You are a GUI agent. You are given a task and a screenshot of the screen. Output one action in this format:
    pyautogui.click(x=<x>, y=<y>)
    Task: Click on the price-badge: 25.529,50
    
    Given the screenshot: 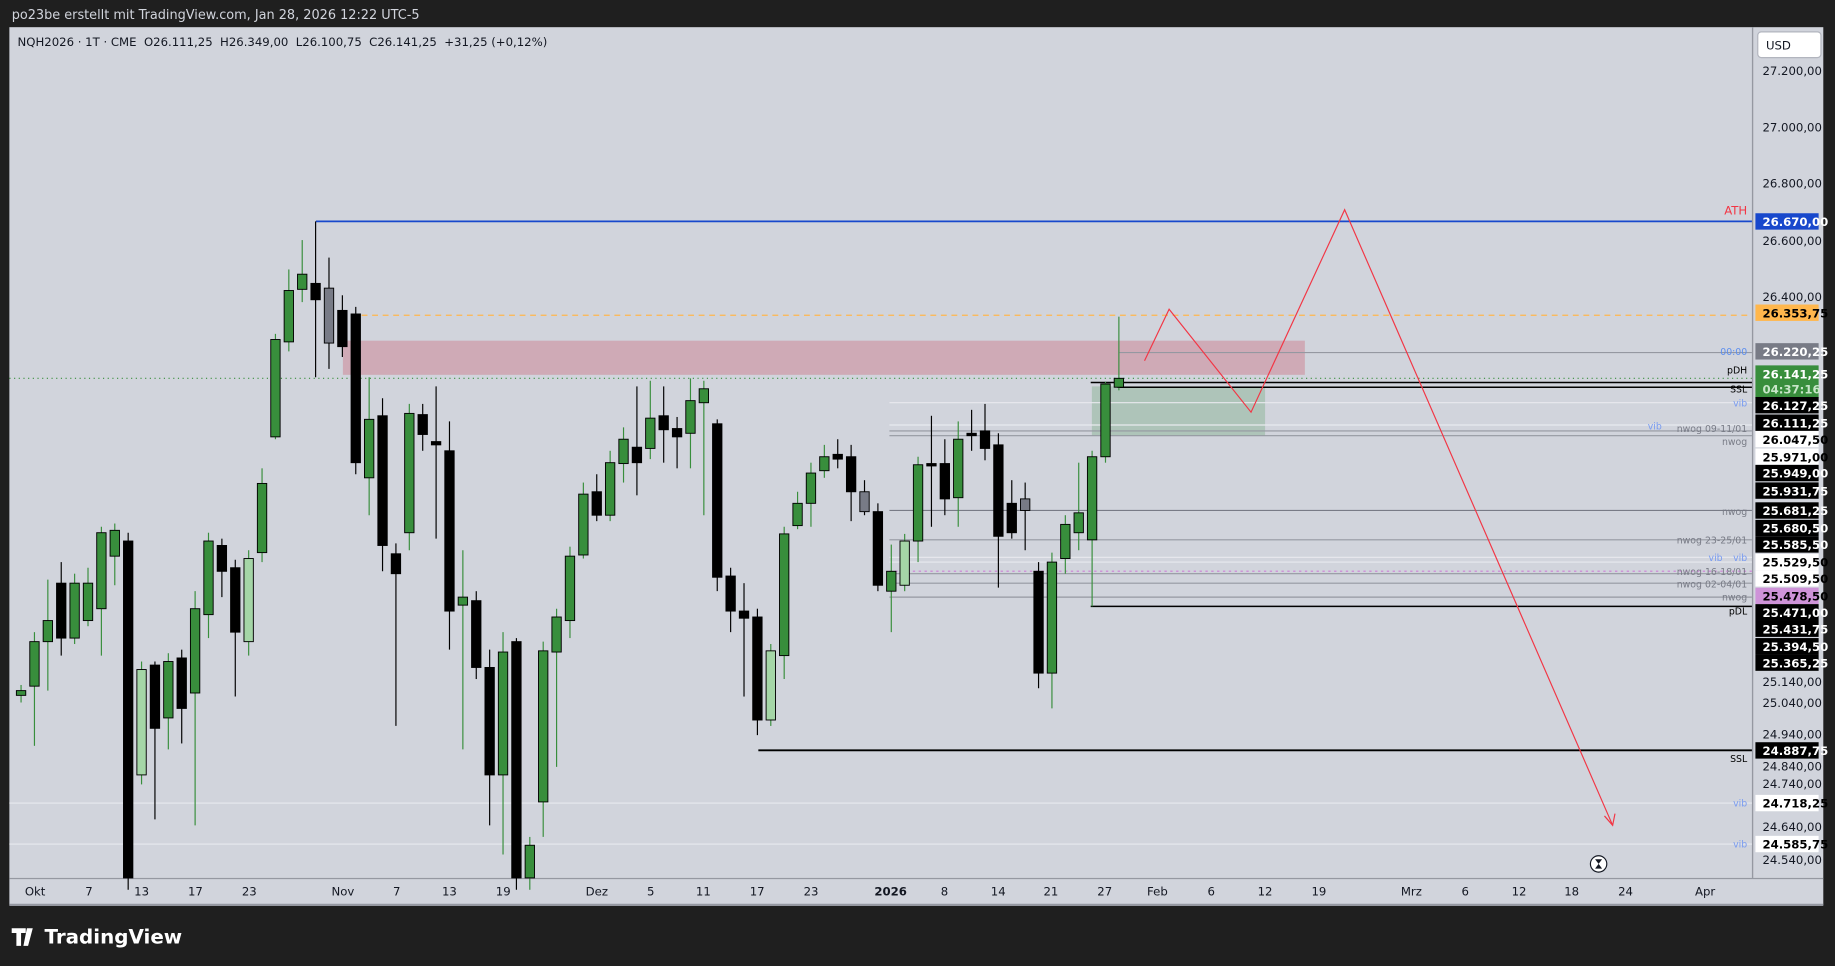 What is the action you would take?
    pyautogui.click(x=1791, y=562)
    